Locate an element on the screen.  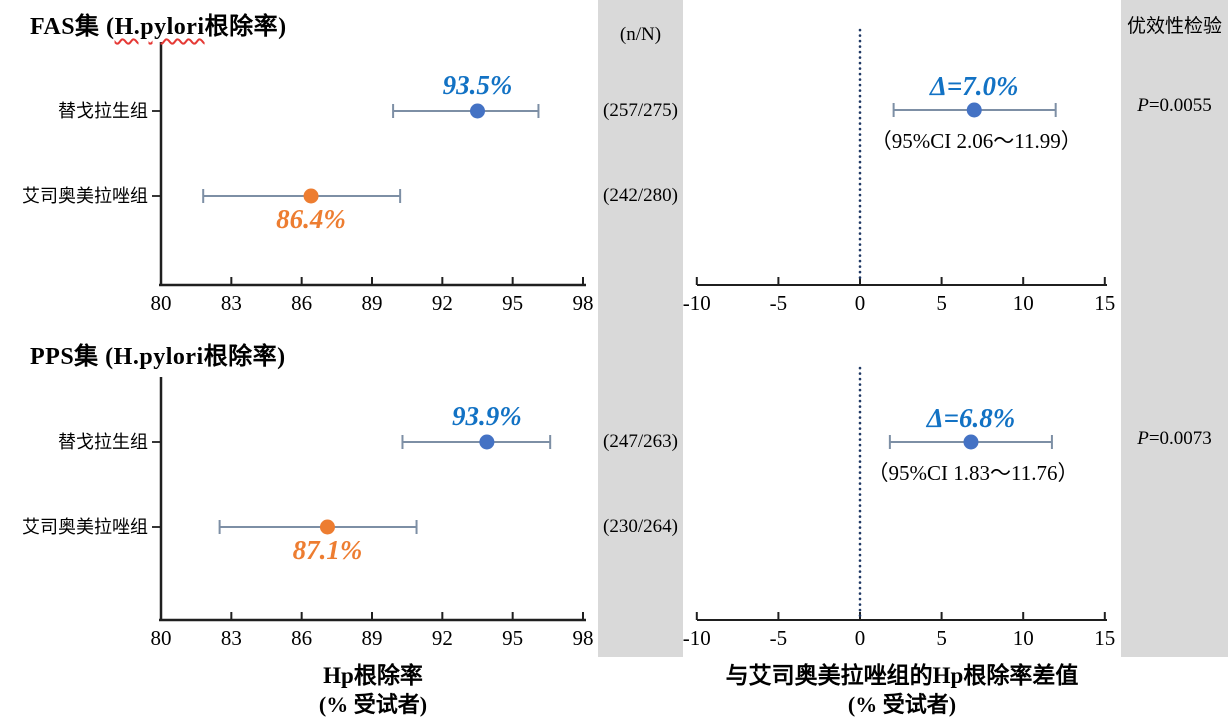
pps-title-hpylori: H.pylori is located at coordinates (158, 357).